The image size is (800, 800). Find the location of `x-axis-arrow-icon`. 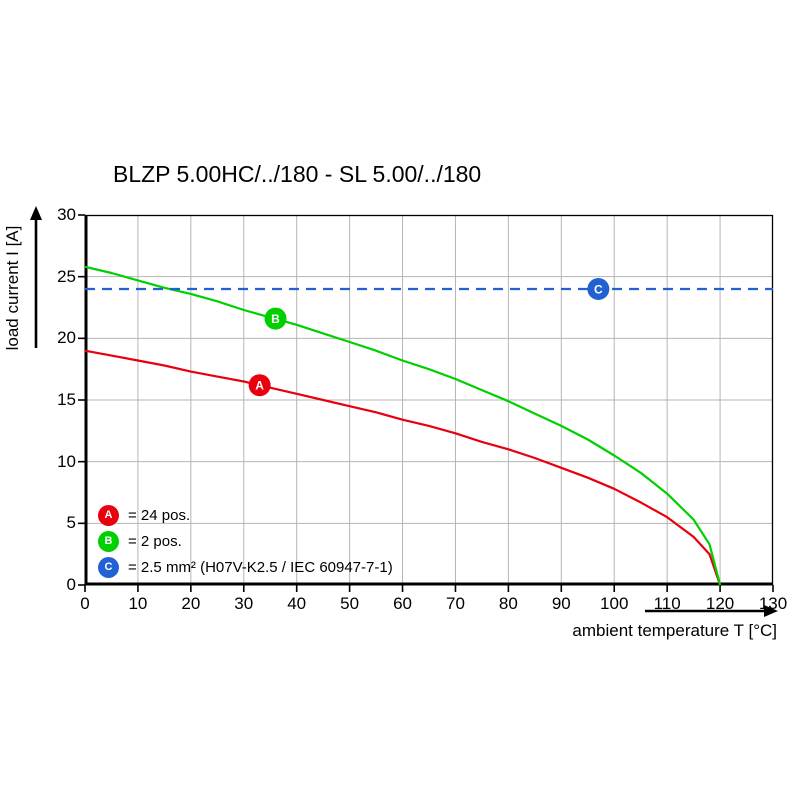

x-axis-arrow-icon is located at coordinates (711, 611).